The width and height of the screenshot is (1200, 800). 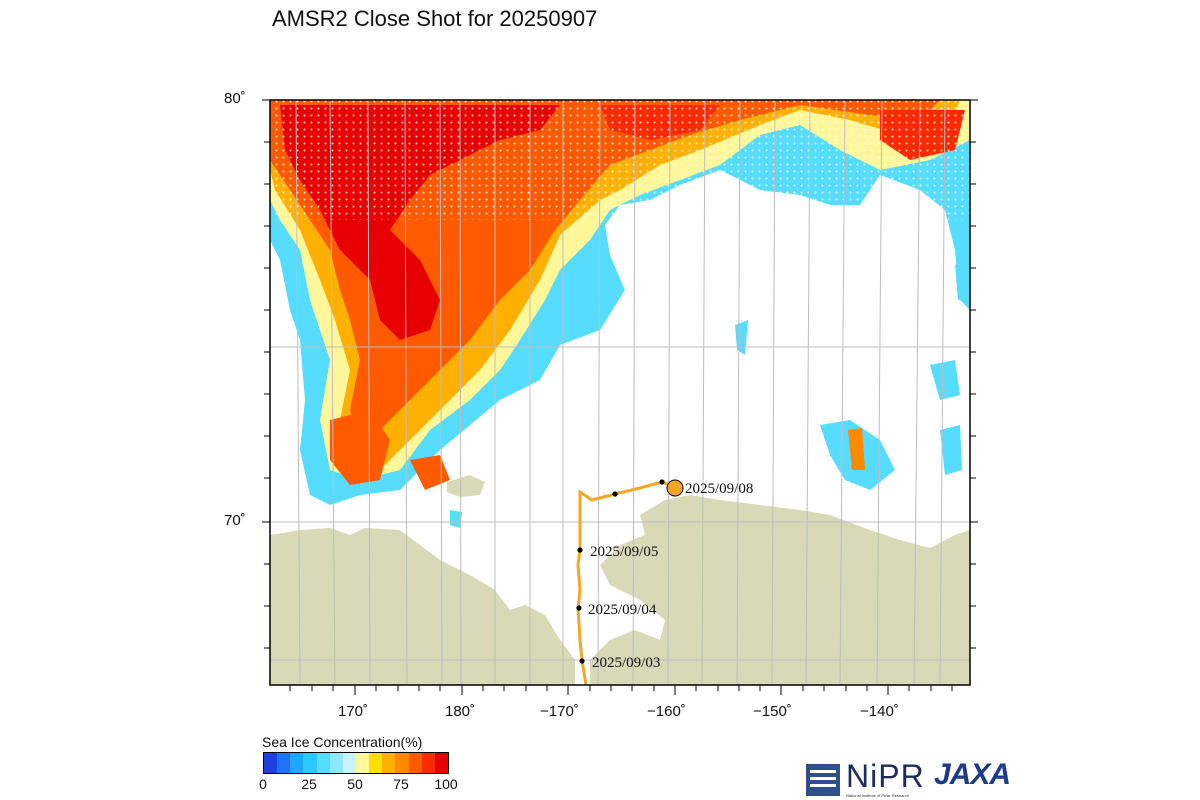 What do you see at coordinates (309, 784) in the screenshot?
I see `legend-tick: 25` at bounding box center [309, 784].